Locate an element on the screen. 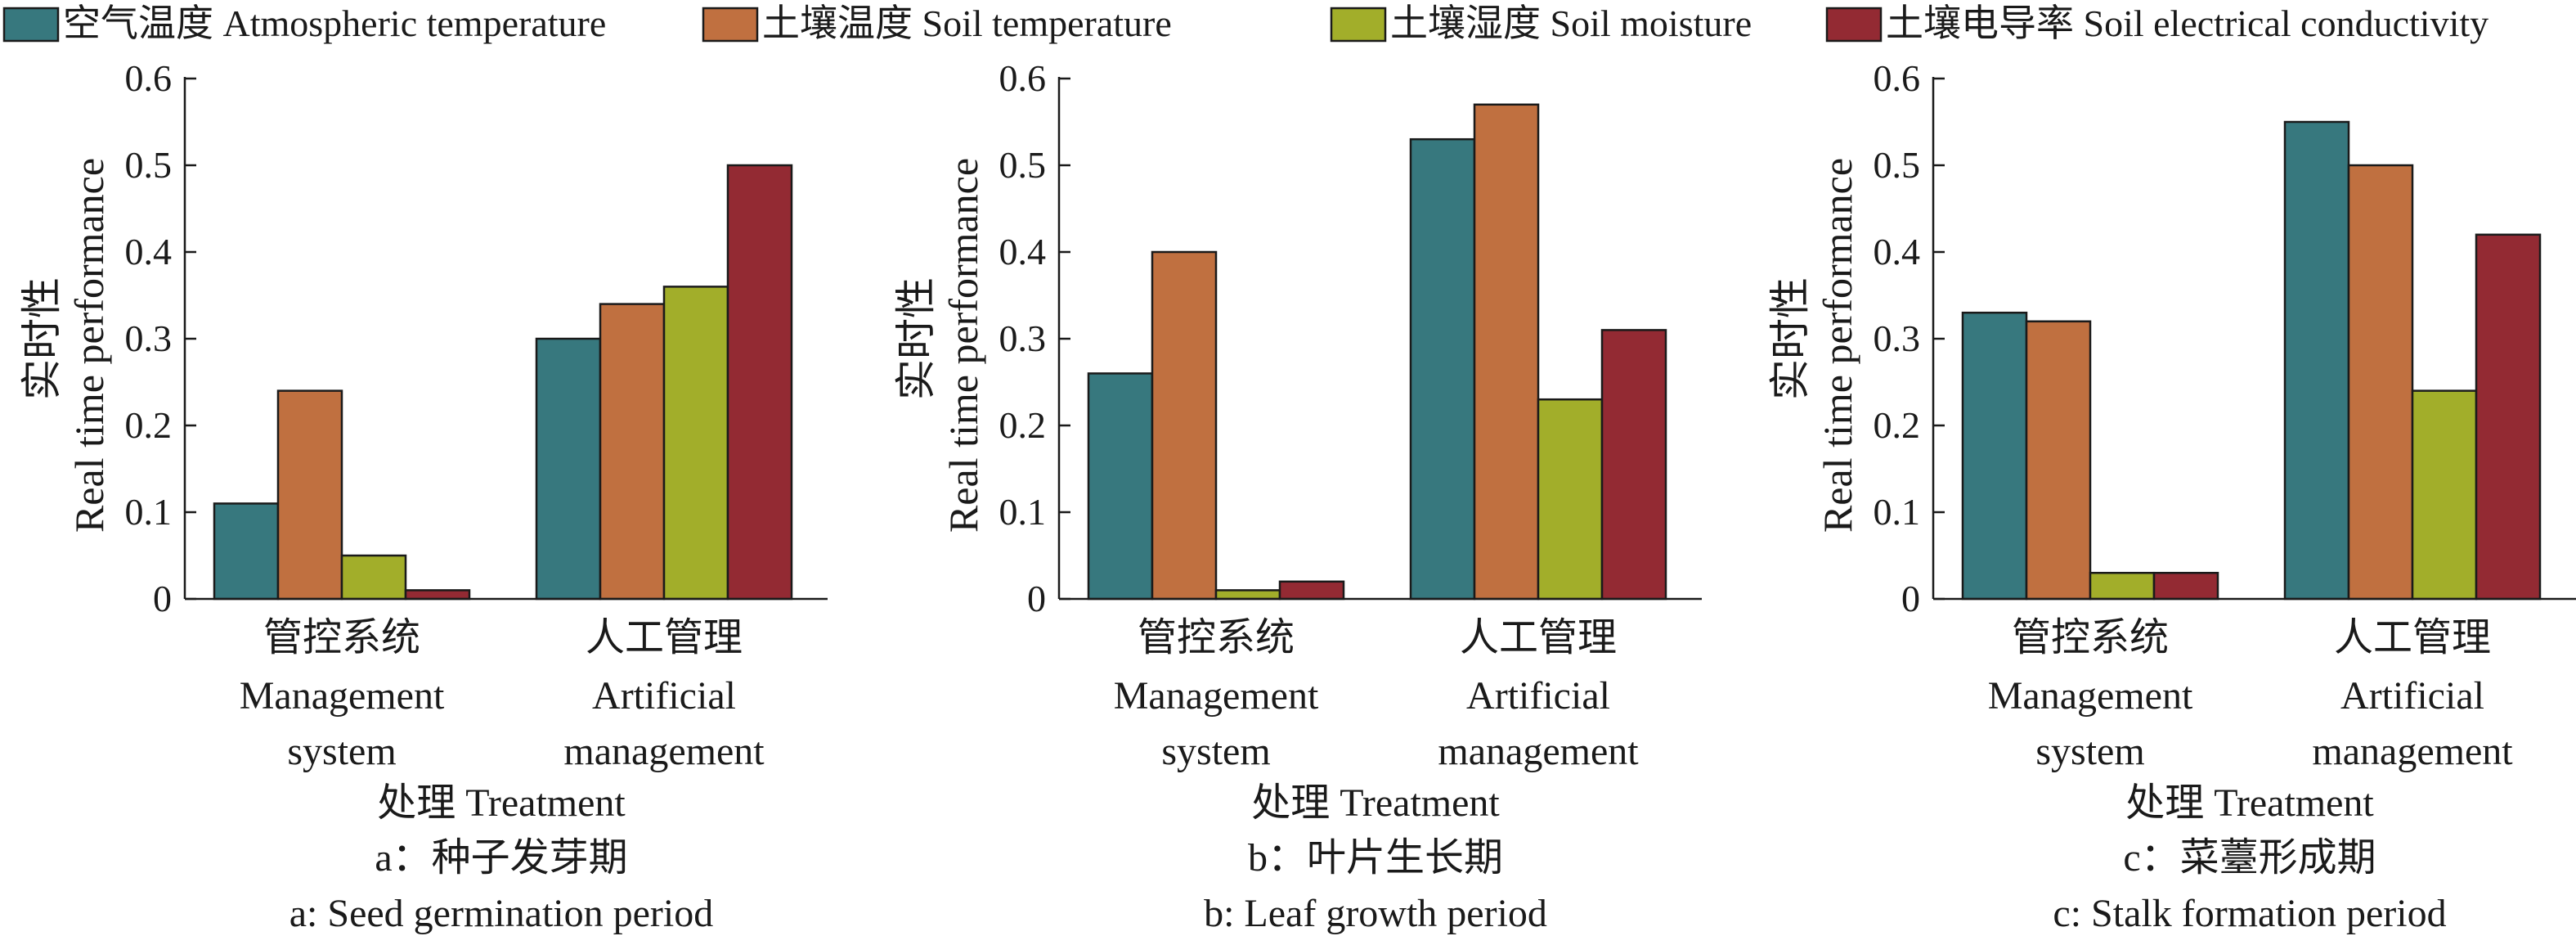  panel-caption-en: b: Leaf growth period is located at coordinates (1376, 913).